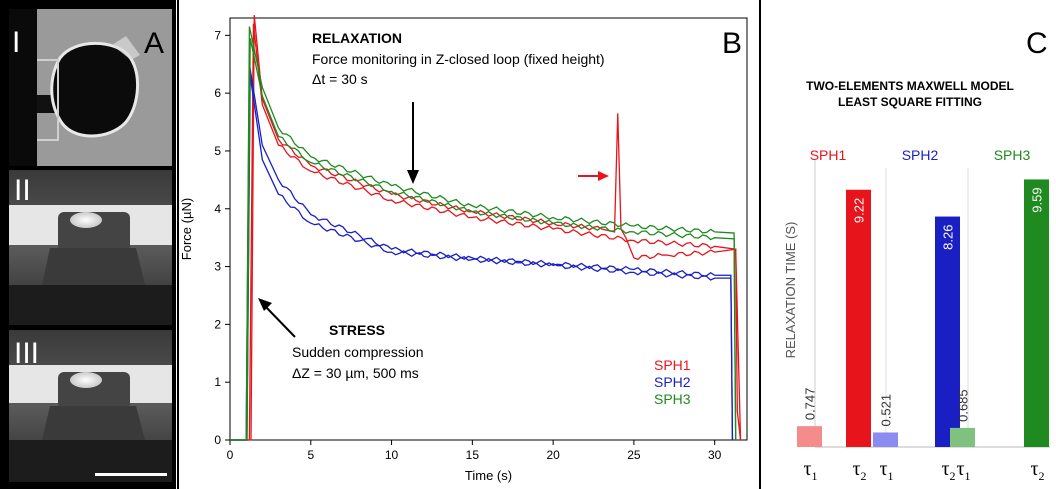 The width and height of the screenshot is (1056, 489). Describe the element at coordinates (810, 404) in the screenshot. I see `c-bar-value: 0.747` at that location.